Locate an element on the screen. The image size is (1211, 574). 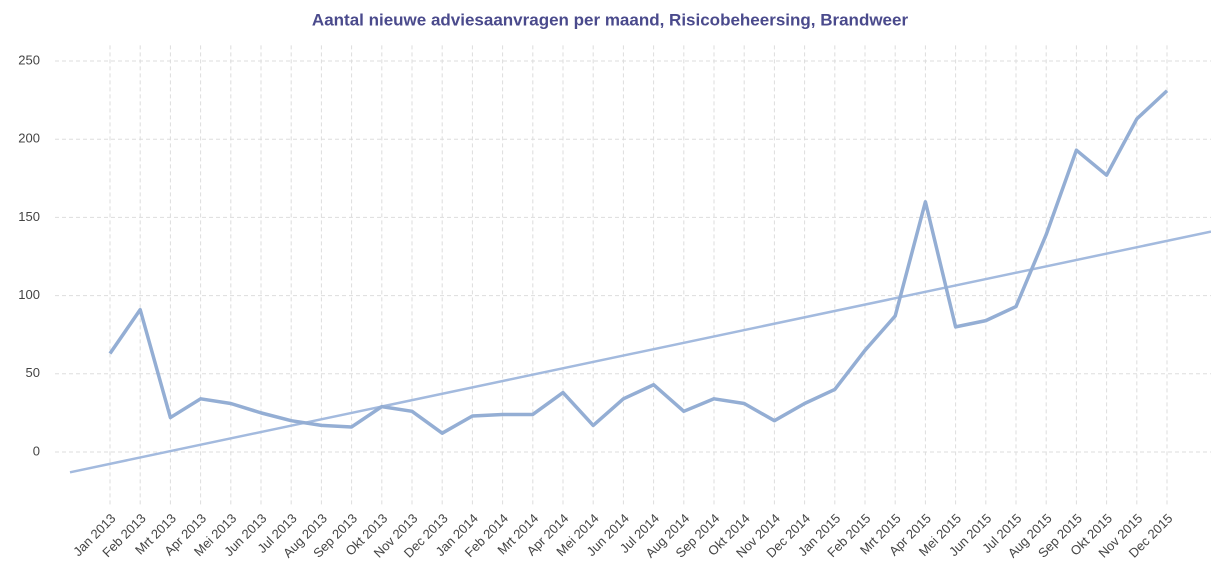
y-tick-label: 50 is located at coordinates (33, 372).